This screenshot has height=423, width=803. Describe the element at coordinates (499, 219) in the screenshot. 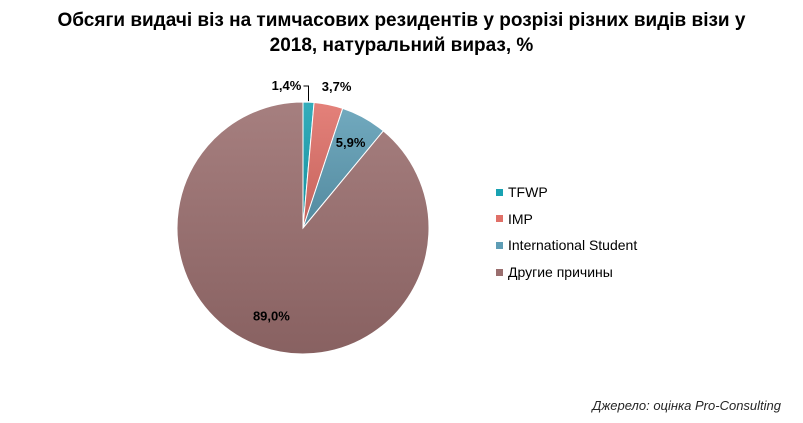

I see `legend-swatch-imp` at that location.